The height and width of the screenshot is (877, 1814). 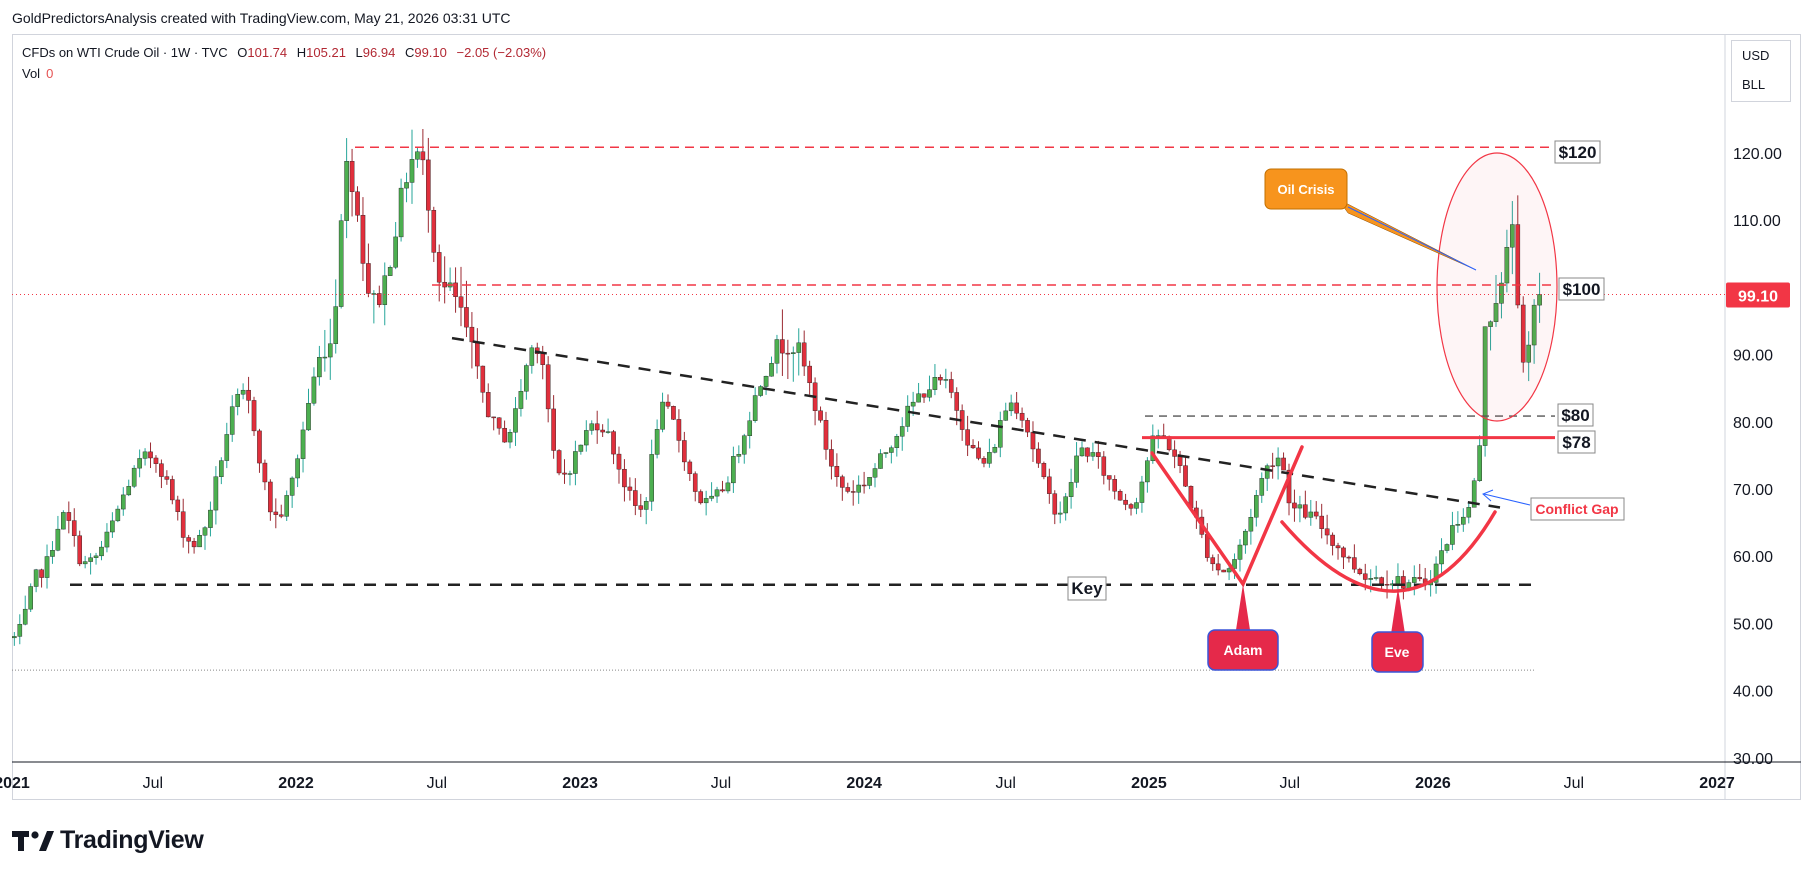 I want to click on close-value: 99.10, so click(x=430, y=52).